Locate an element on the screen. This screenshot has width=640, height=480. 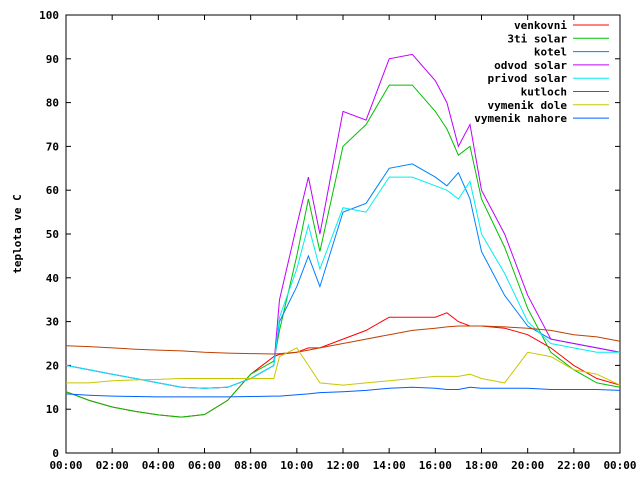
y-tick-label: 0 is located at coordinates (55, 453).